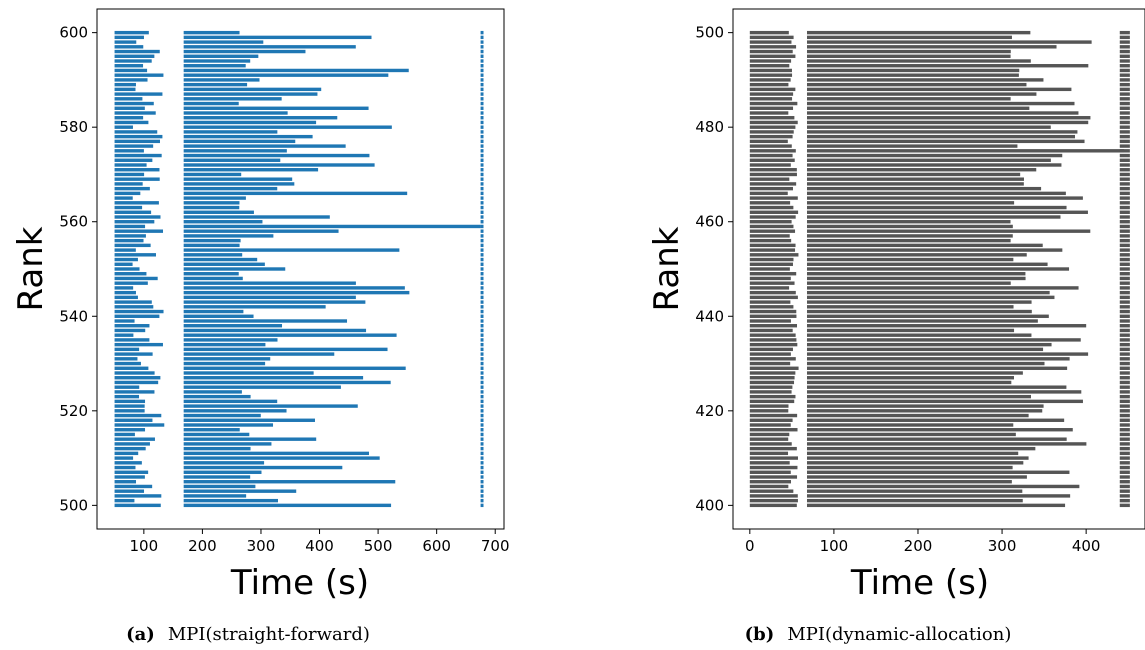 This screenshot has width=1145, height=650. Describe the element at coordinates (834, 546) in the screenshot. I see `x-tick-label: 100` at that location.